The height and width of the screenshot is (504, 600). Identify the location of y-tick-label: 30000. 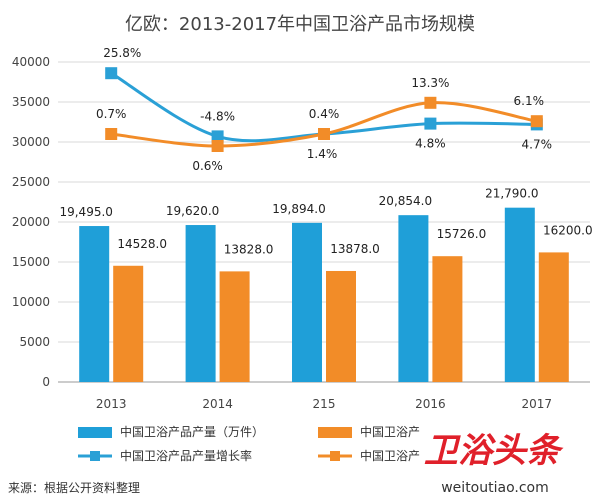
(31, 142).